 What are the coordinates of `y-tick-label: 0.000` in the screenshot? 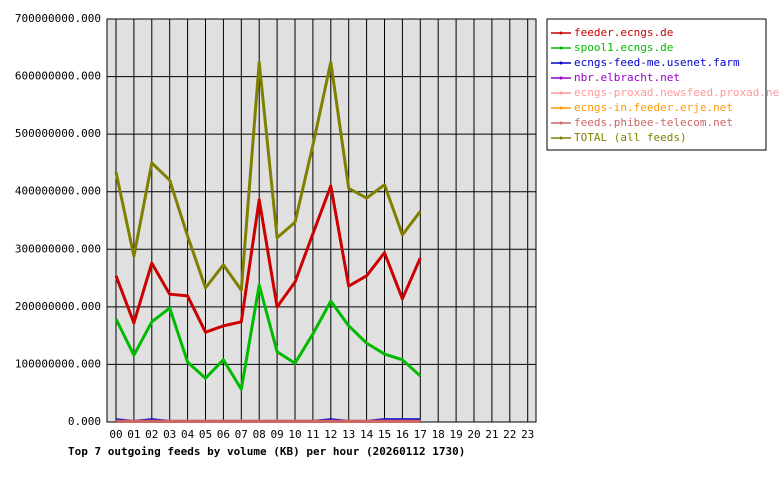 It's located at (84, 421).